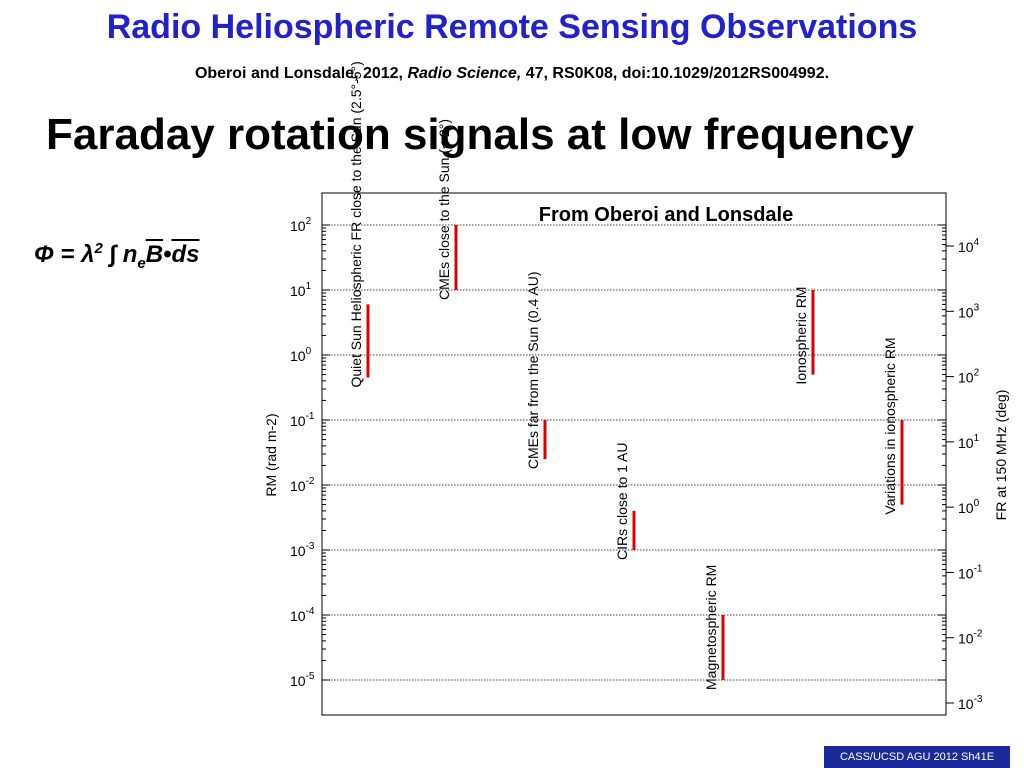 Image resolution: width=1024 pixels, height=768 pixels. I want to click on left-tick-label: 10⁻², so click(302, 485).